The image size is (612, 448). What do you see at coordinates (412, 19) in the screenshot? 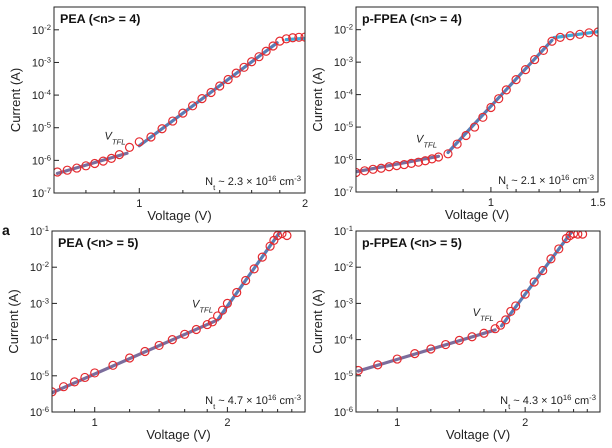
I see `chart-title: p-FPEA (<n> = 4)` at bounding box center [412, 19].